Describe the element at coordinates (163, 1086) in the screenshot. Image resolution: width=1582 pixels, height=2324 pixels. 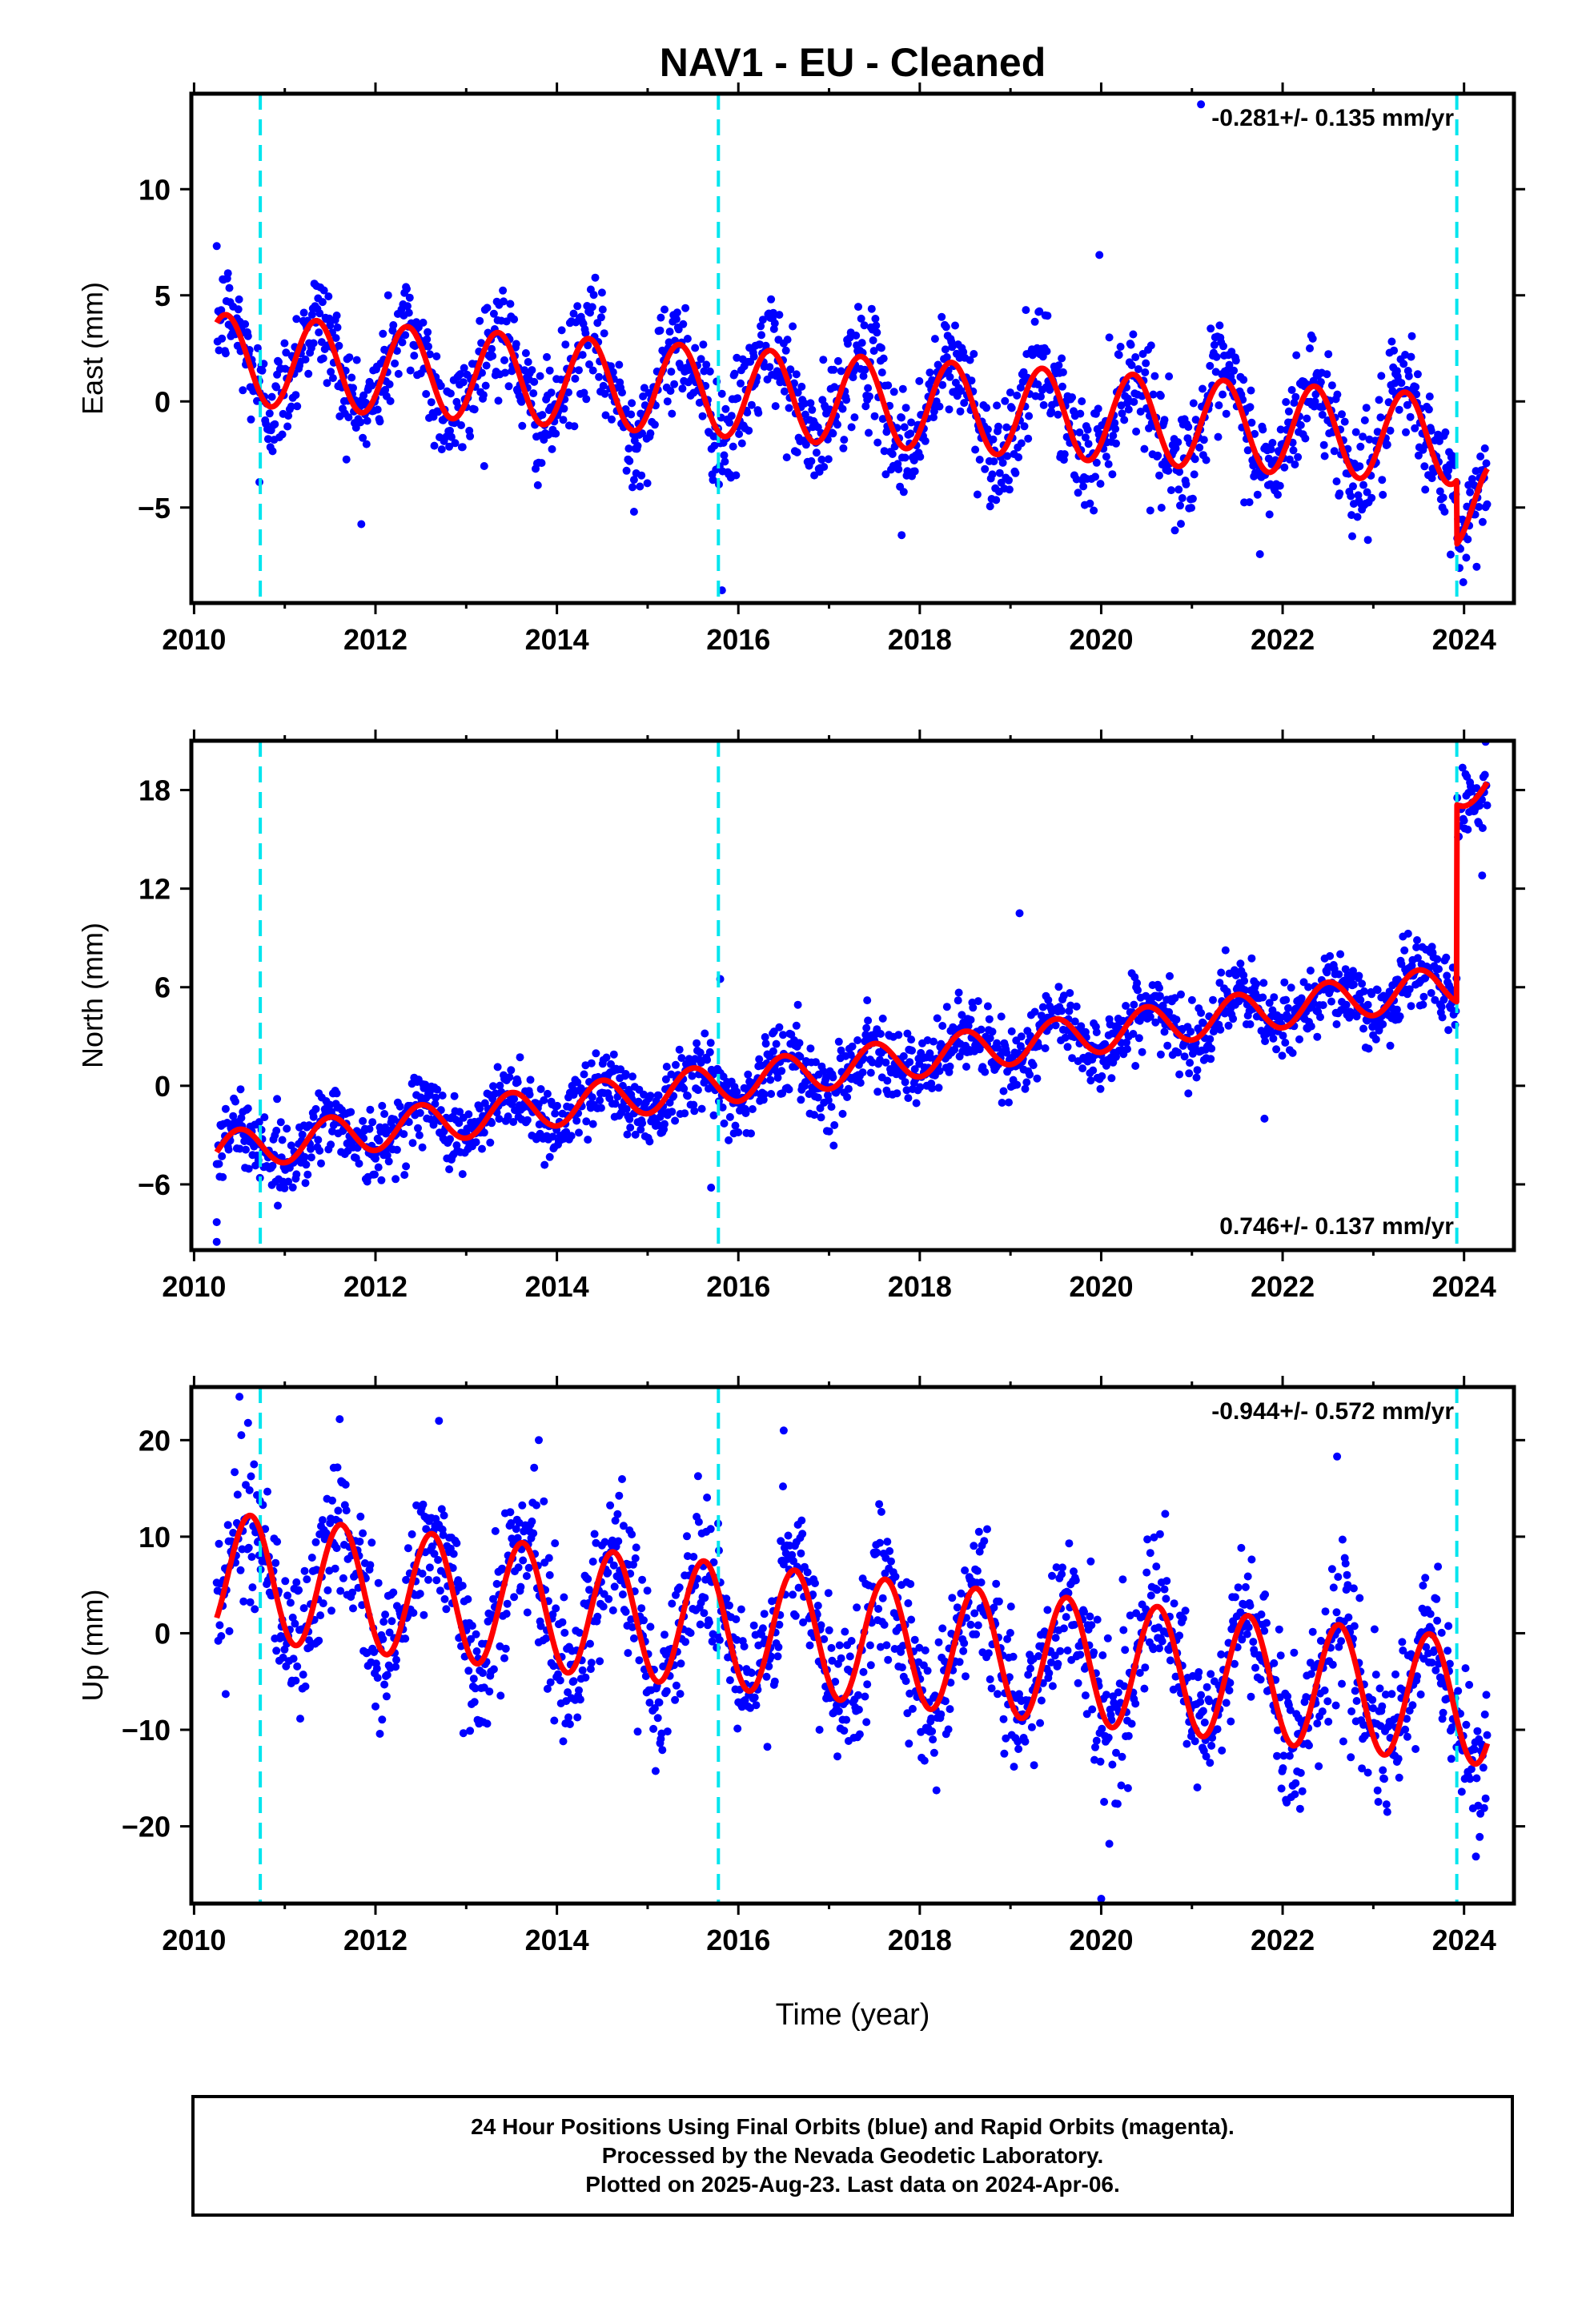
I see `y-tick-label: 0` at that location.